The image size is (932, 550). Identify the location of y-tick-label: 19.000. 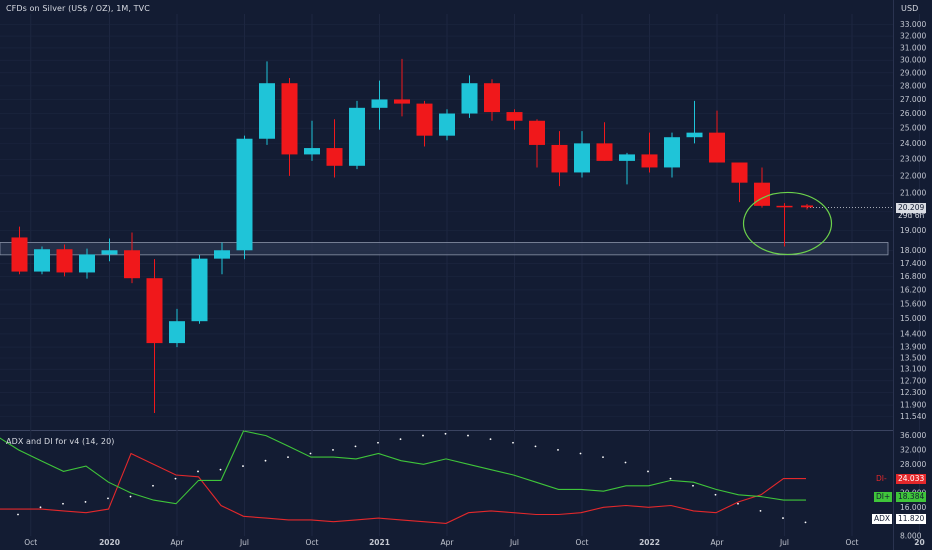
(913, 230).